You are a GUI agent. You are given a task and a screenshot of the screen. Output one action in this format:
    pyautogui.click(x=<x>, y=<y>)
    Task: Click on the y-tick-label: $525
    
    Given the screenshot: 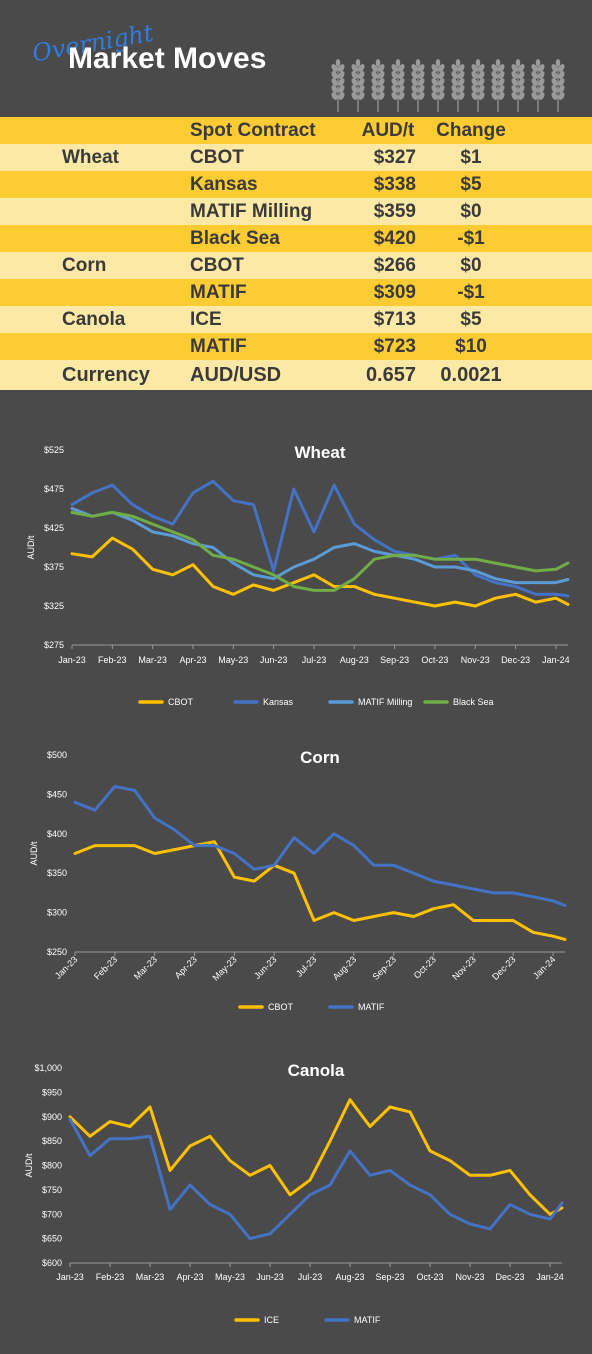 What is the action you would take?
    pyautogui.click(x=54, y=450)
    